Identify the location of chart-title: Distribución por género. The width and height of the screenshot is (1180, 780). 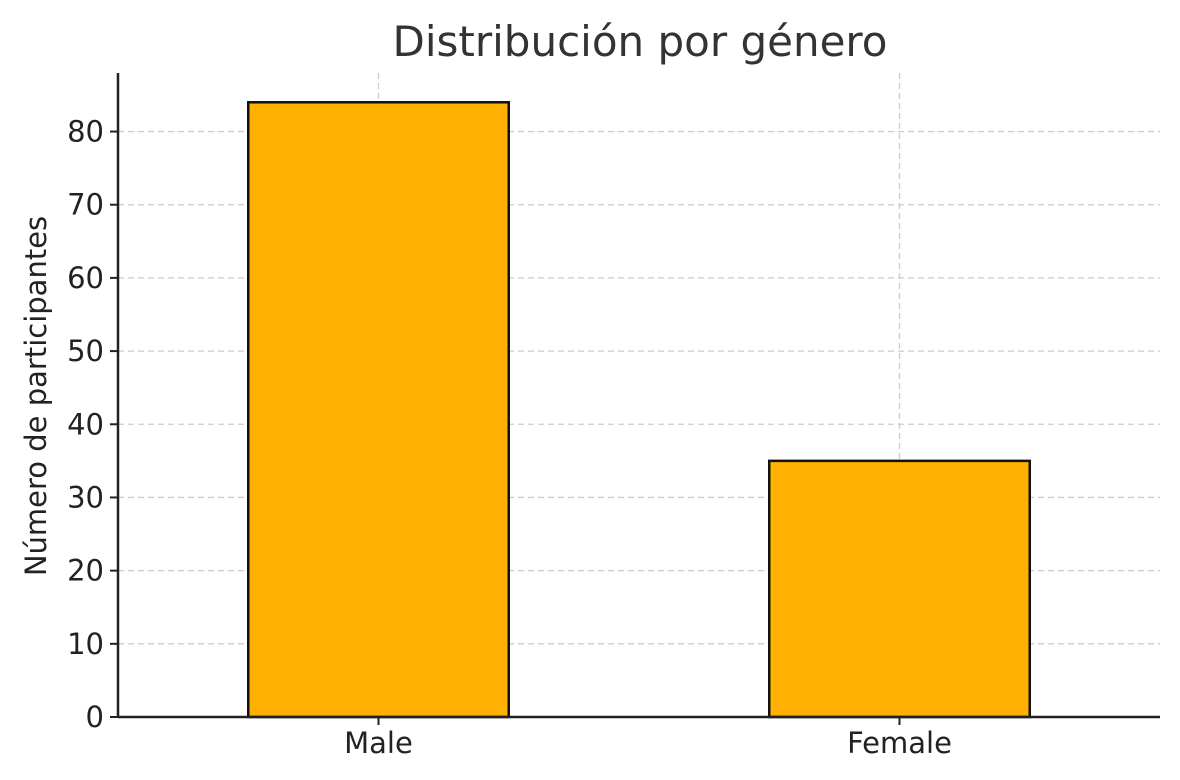
(640, 41).